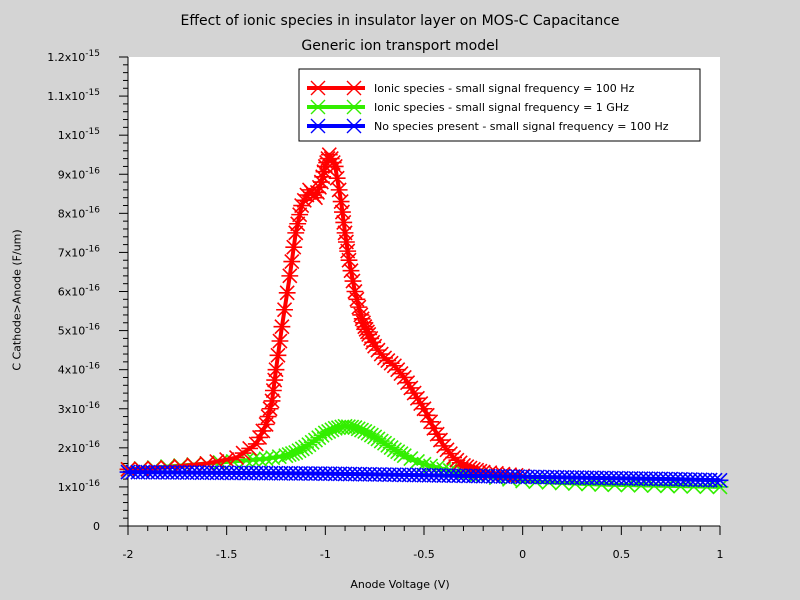 The width and height of the screenshot is (800, 600). What do you see at coordinates (720, 554) in the screenshot?
I see `x-tick-label: 1` at bounding box center [720, 554].